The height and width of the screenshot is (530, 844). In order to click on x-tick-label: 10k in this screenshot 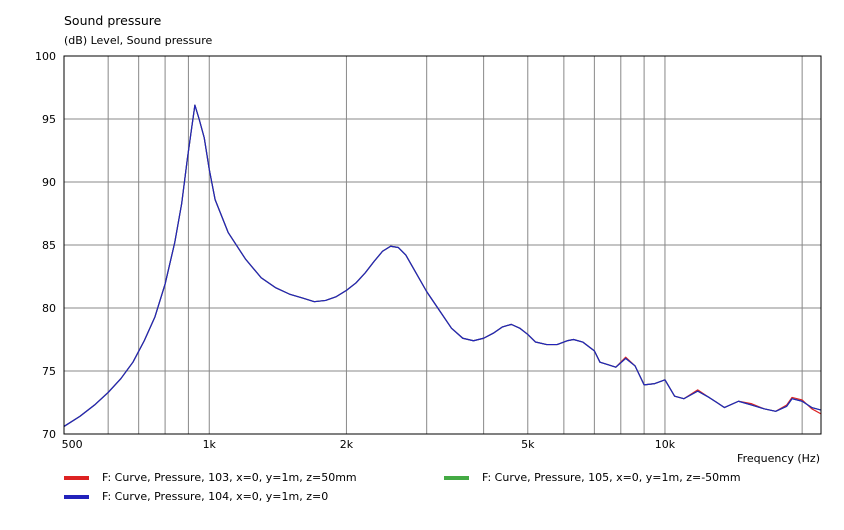, I will do `click(665, 444)`.